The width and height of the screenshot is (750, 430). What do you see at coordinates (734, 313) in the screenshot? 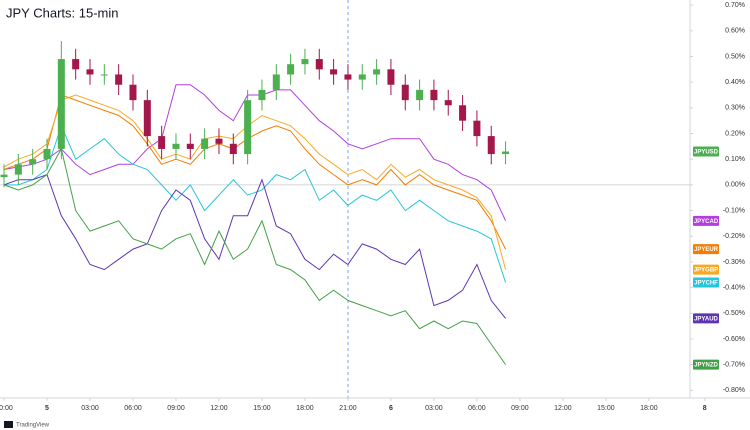
I see `y-tick-label: -0.50%` at bounding box center [734, 313].